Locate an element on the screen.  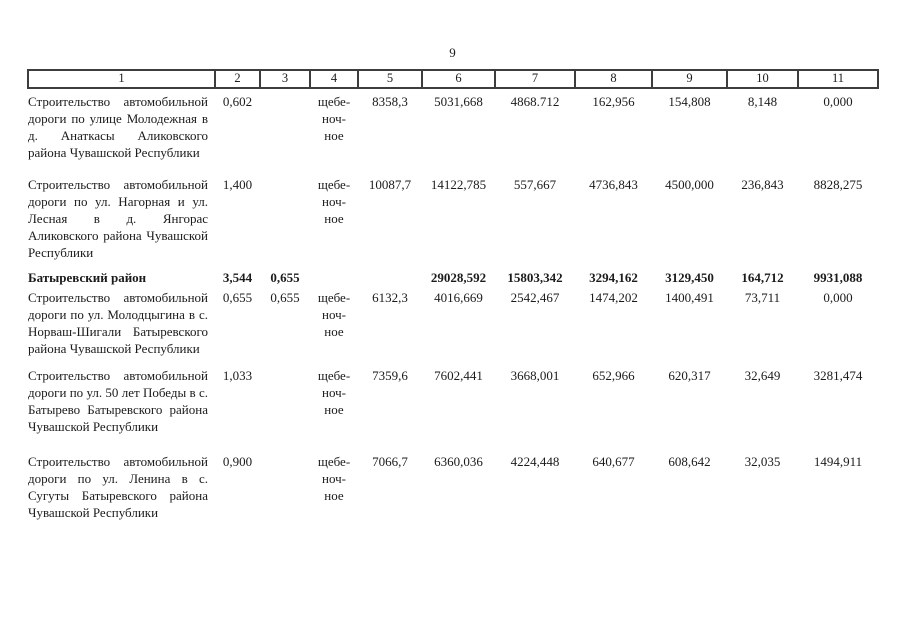
cell-col11: 1494,911 is located at coordinates (838, 461).